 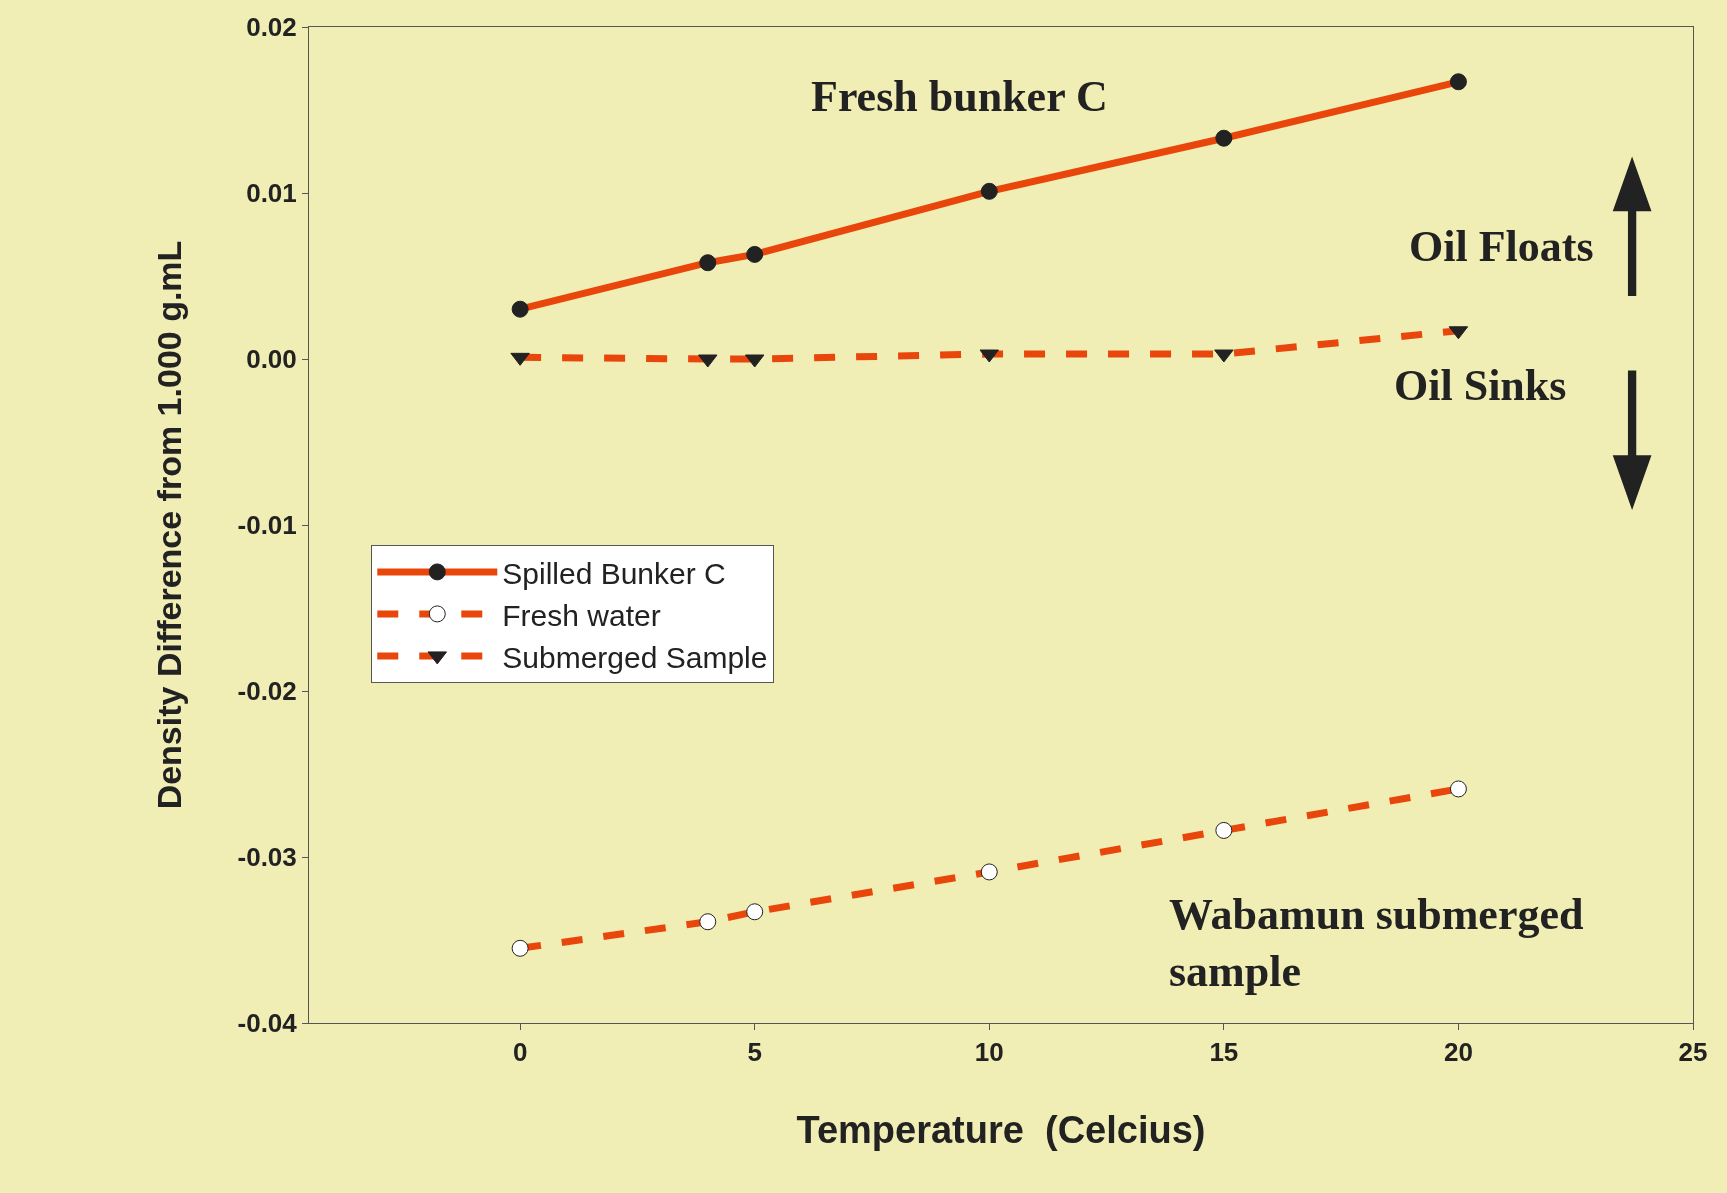 I want to click on y-tick-label: 0.02, so click(x=271, y=27).